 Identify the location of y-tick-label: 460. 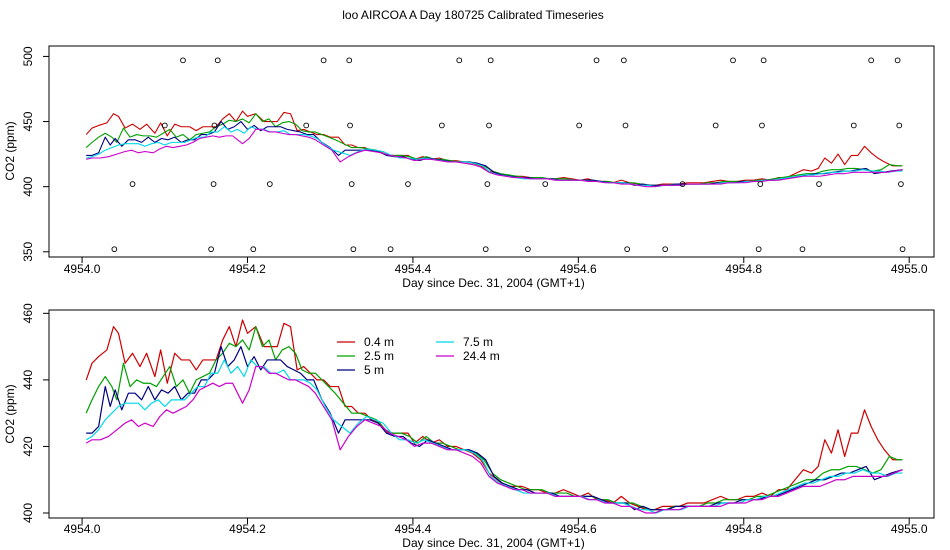
(28, 313).